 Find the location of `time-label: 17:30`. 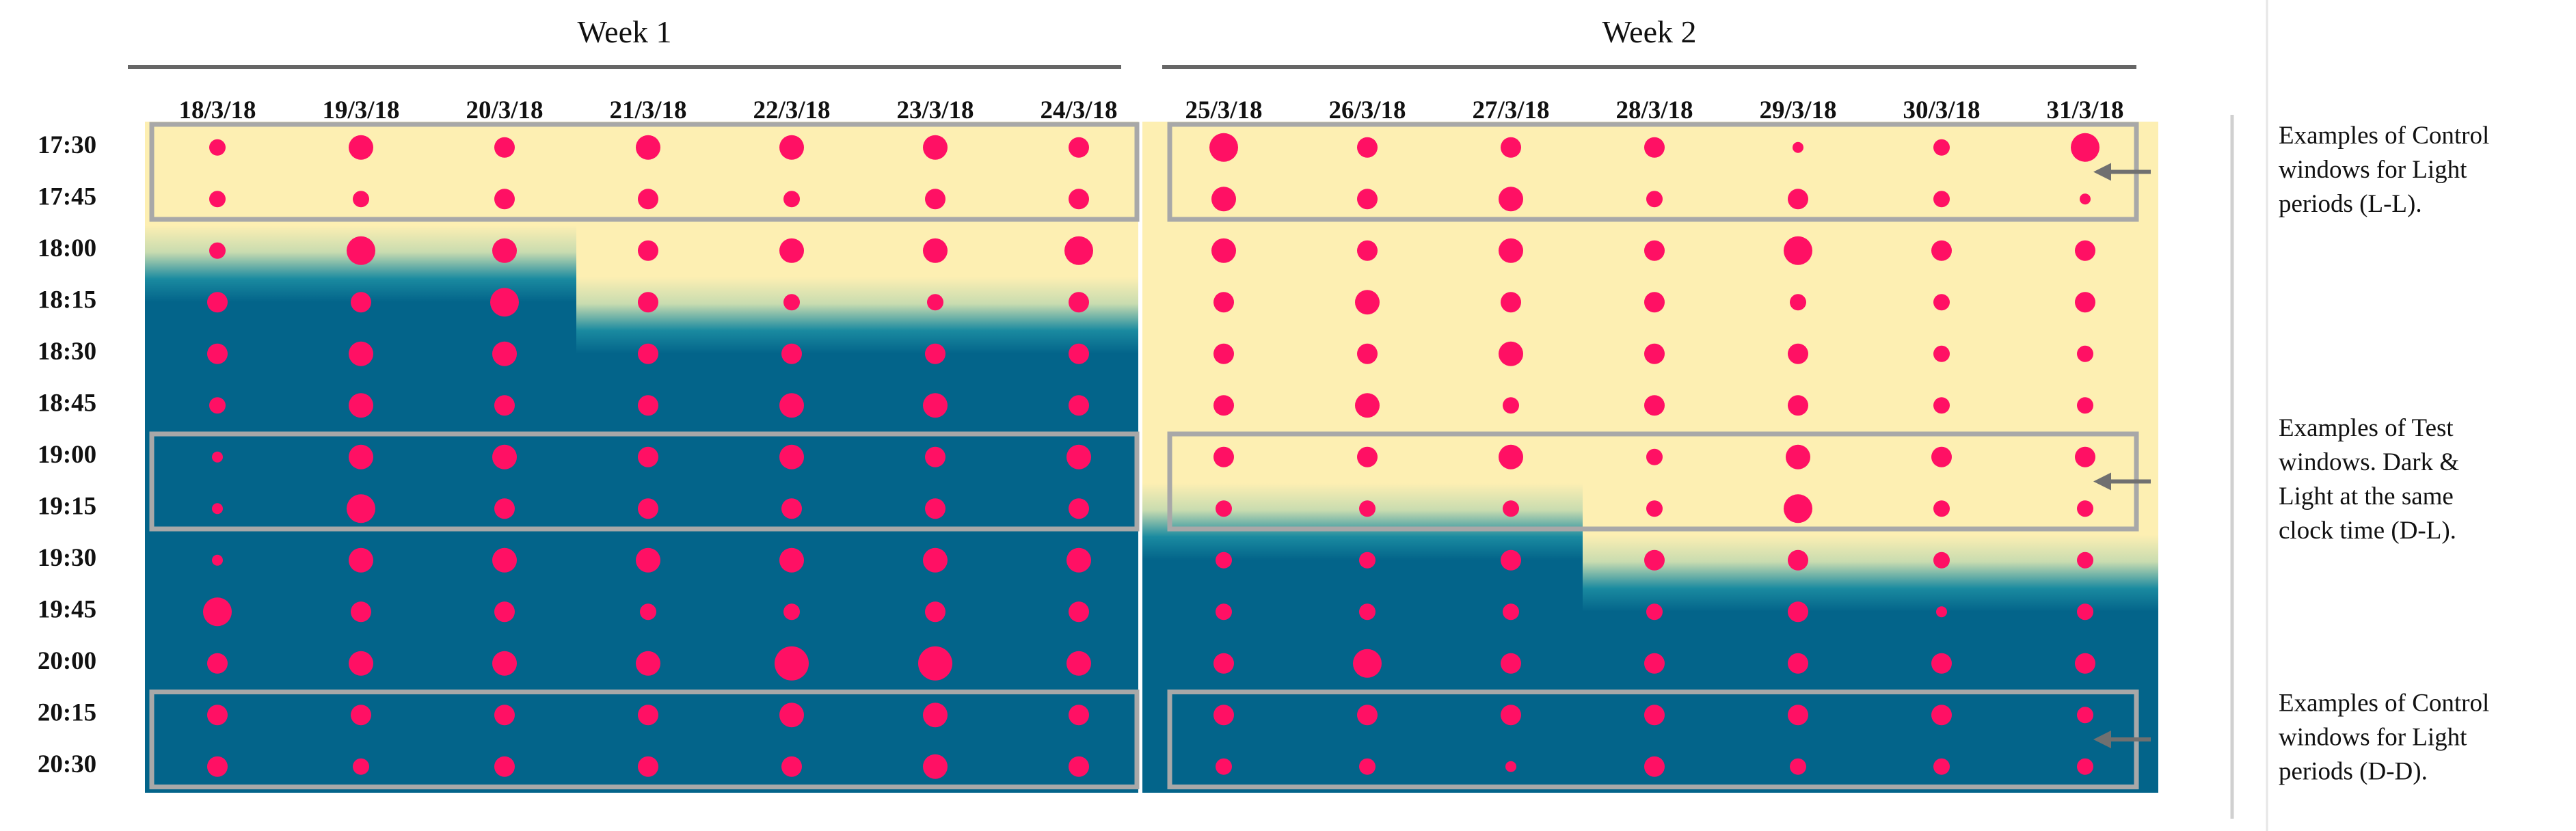

time-label: 17:30 is located at coordinates (67, 145).